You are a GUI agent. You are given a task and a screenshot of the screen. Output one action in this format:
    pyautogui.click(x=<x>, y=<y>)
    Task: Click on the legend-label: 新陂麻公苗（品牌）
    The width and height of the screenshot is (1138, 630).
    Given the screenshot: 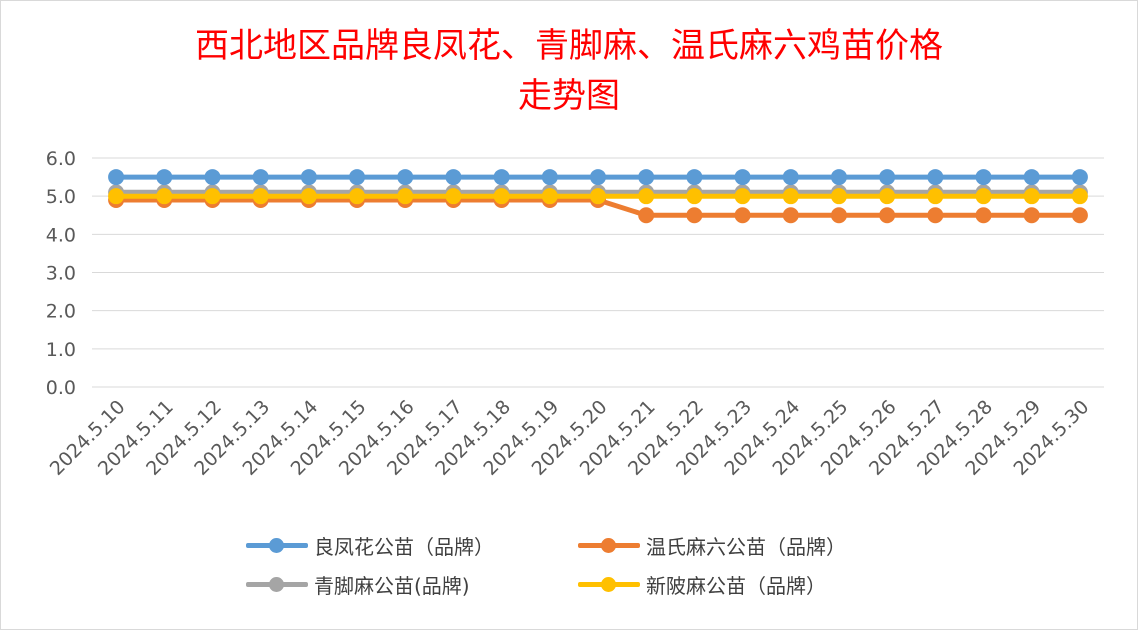 What is the action you would take?
    pyautogui.click(x=736, y=585)
    